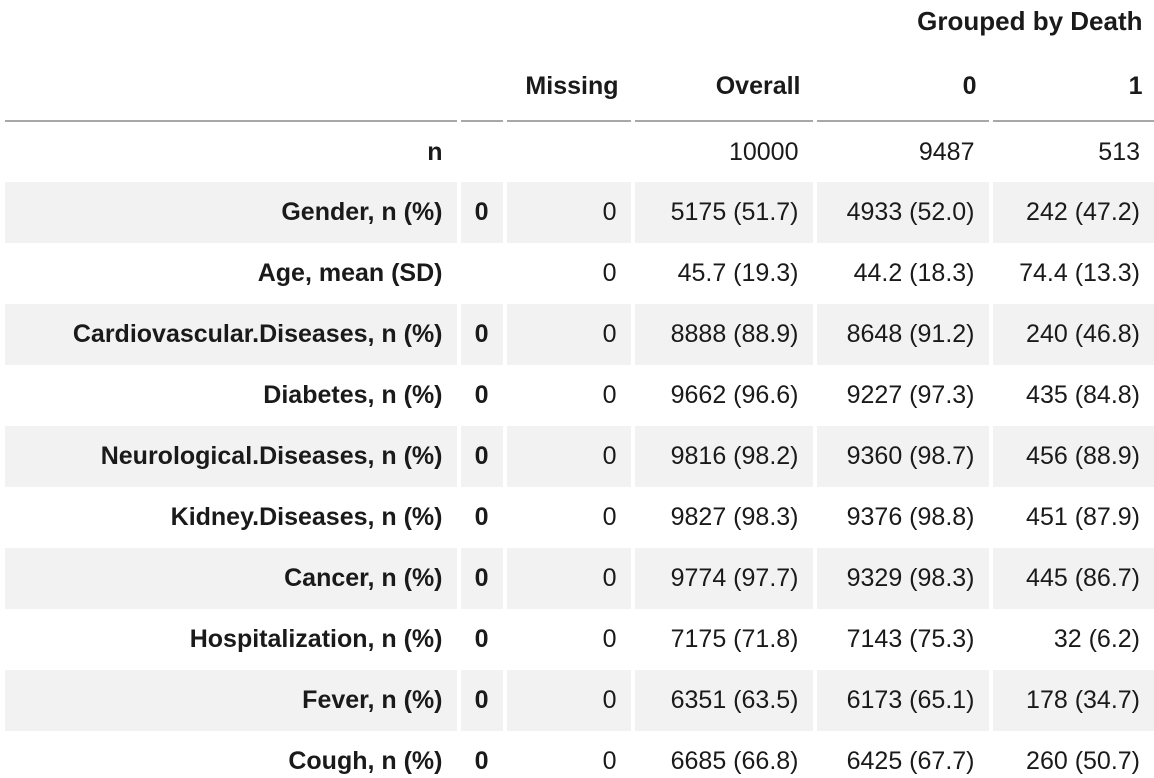  Describe the element at coordinates (723, 82) in the screenshot. I see `overall-column-header: Overall` at that location.